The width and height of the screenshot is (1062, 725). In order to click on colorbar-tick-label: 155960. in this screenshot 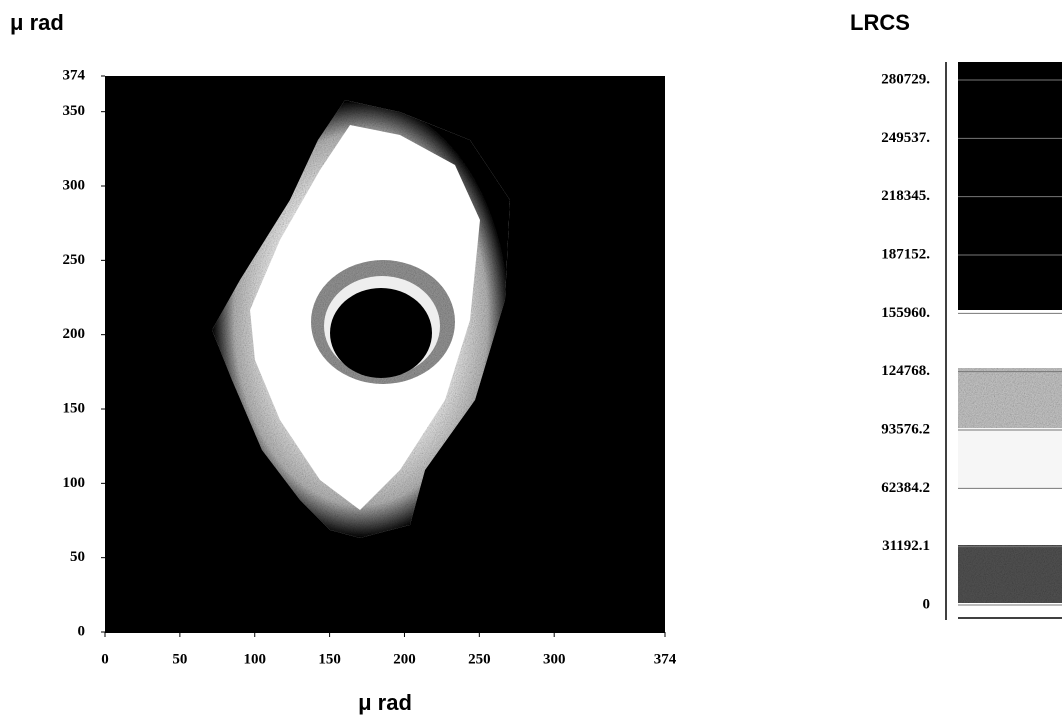, I will do `click(905, 313)`.